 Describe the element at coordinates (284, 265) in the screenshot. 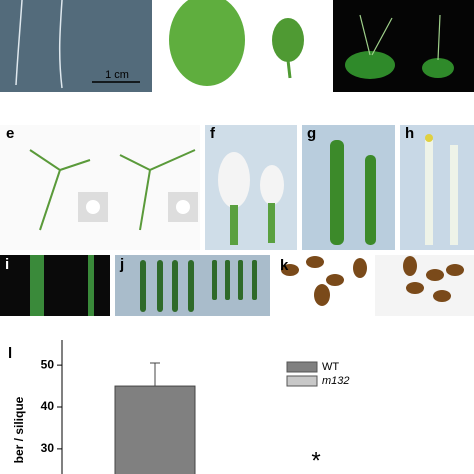

I see `panel-label: k` at that location.